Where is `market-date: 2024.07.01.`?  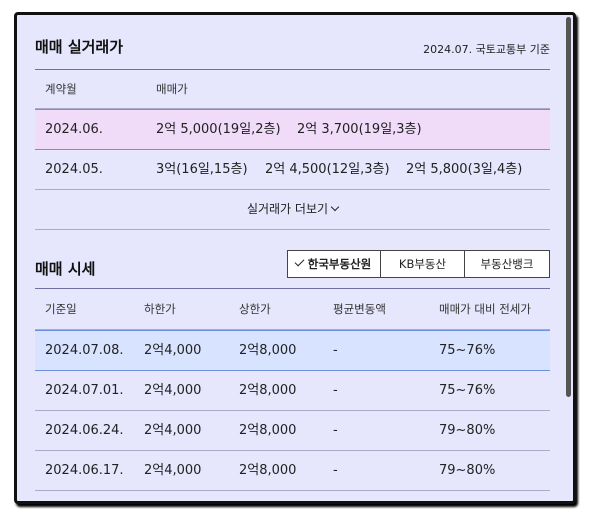
market-date: 2024.07.01. is located at coordinates (84, 390).